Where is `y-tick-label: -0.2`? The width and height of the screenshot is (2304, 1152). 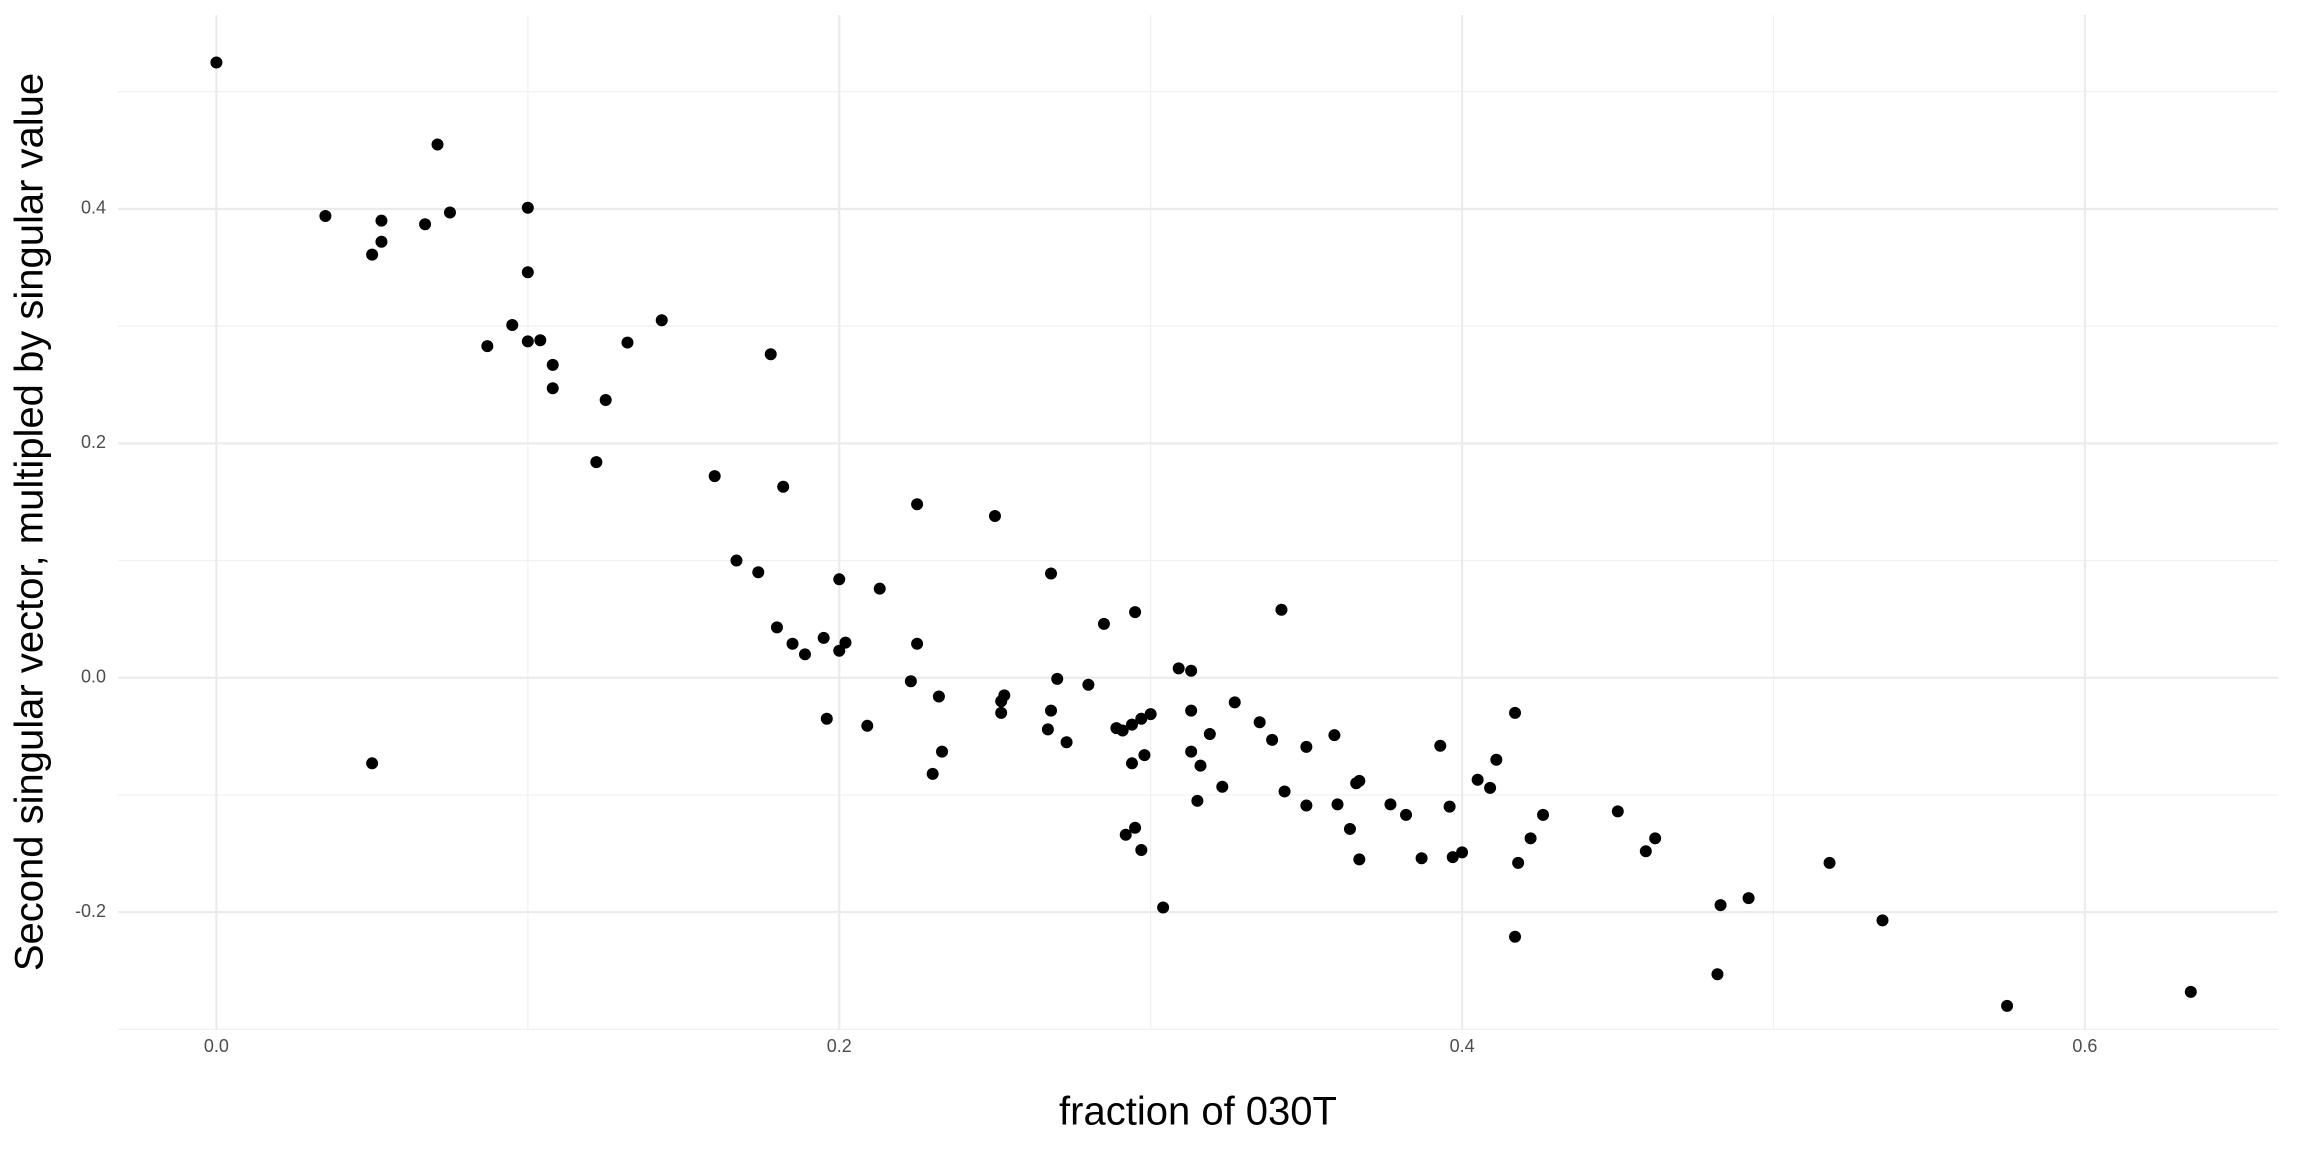 y-tick-label: -0.2 is located at coordinates (90, 911).